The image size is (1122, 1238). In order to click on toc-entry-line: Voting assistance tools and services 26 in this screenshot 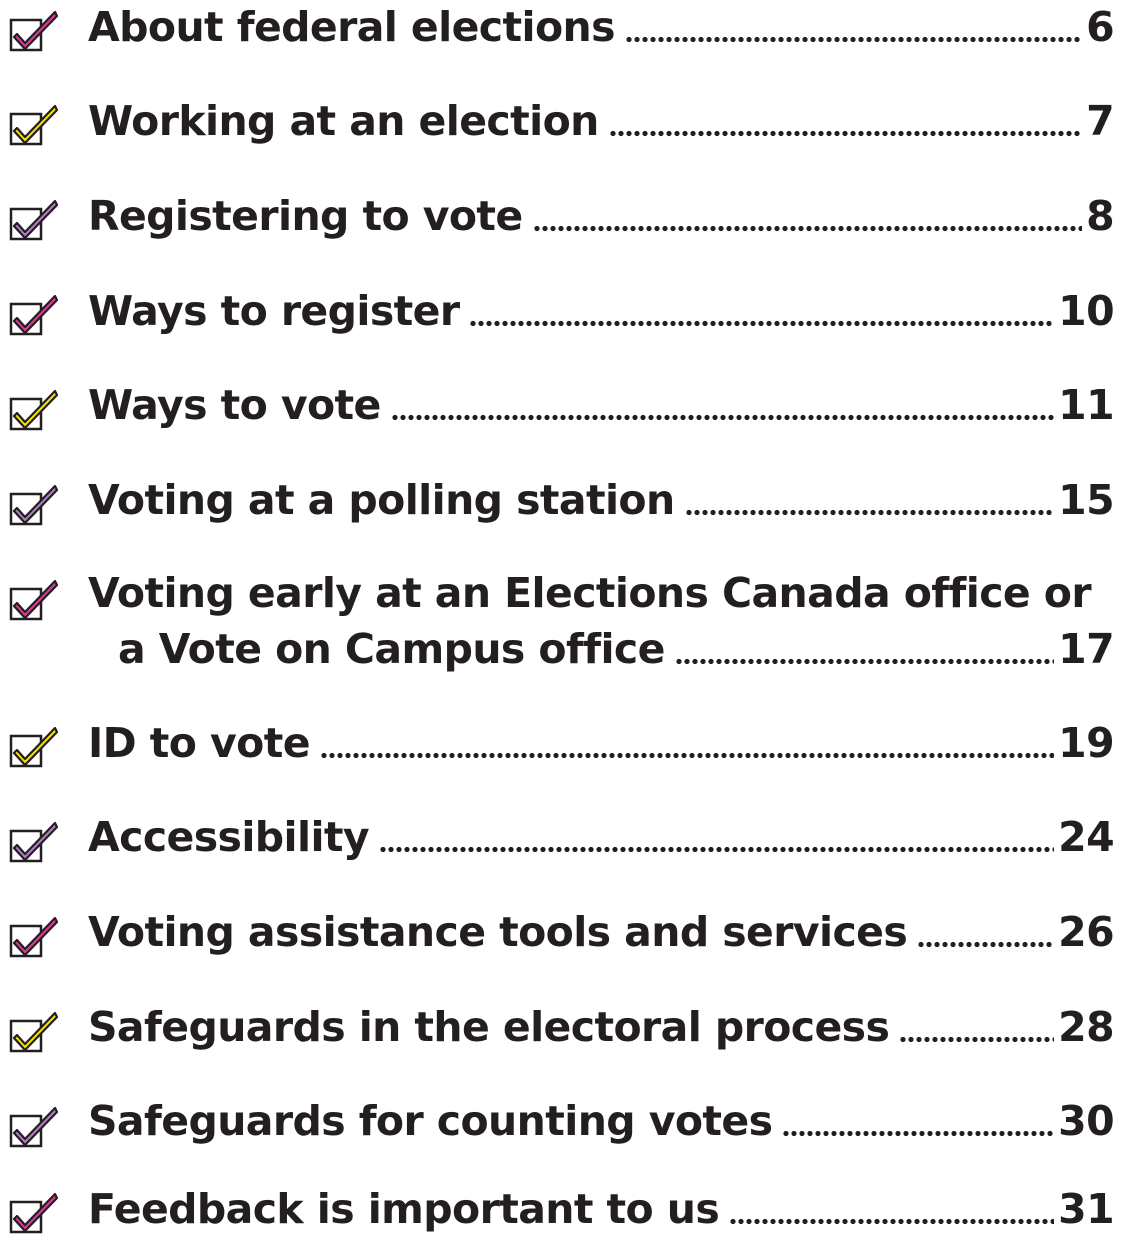, I will do `click(601, 932)`.